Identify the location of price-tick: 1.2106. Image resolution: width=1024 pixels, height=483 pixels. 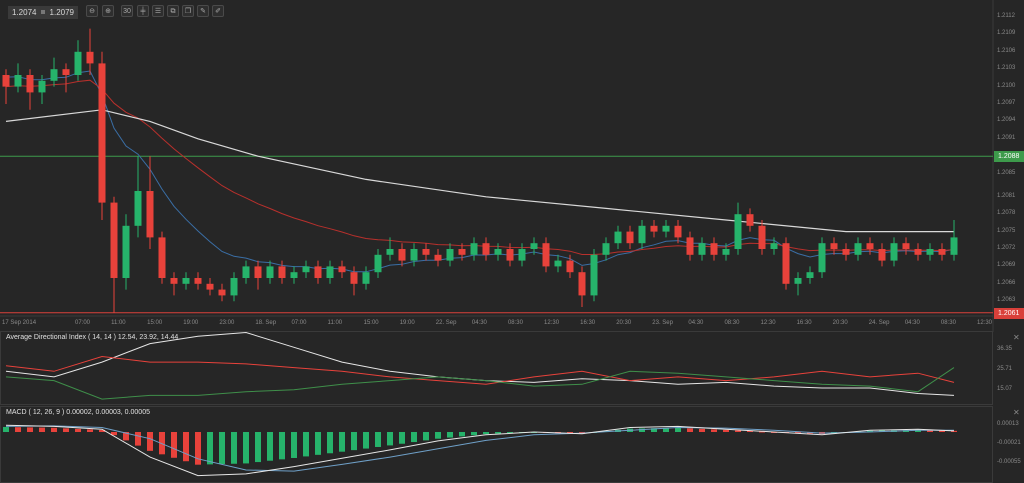
(1006, 50).